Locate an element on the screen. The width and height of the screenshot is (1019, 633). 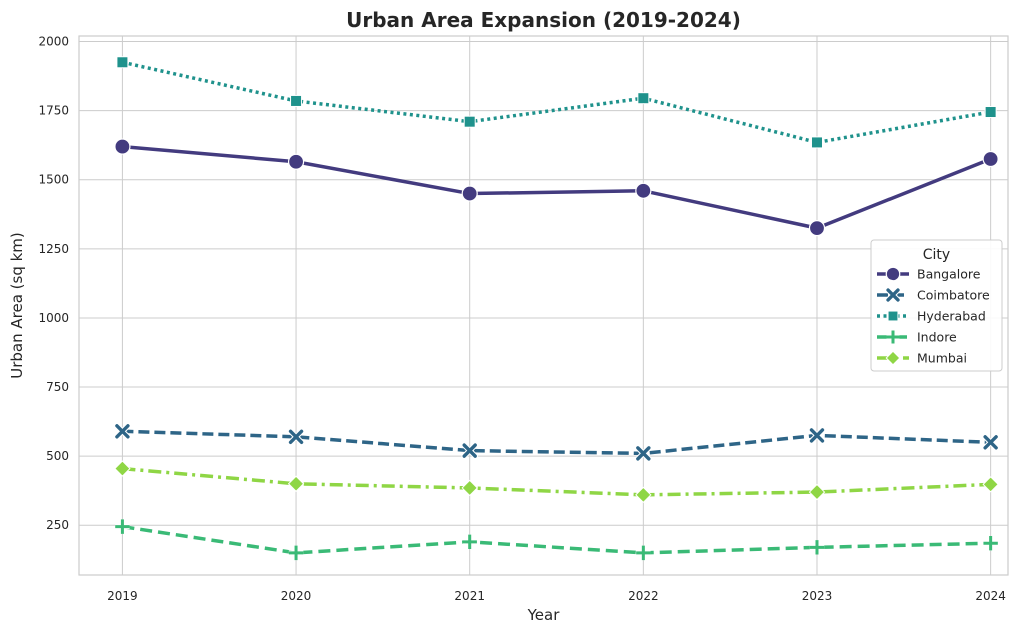
series-line-indore is located at coordinates (556, 539).